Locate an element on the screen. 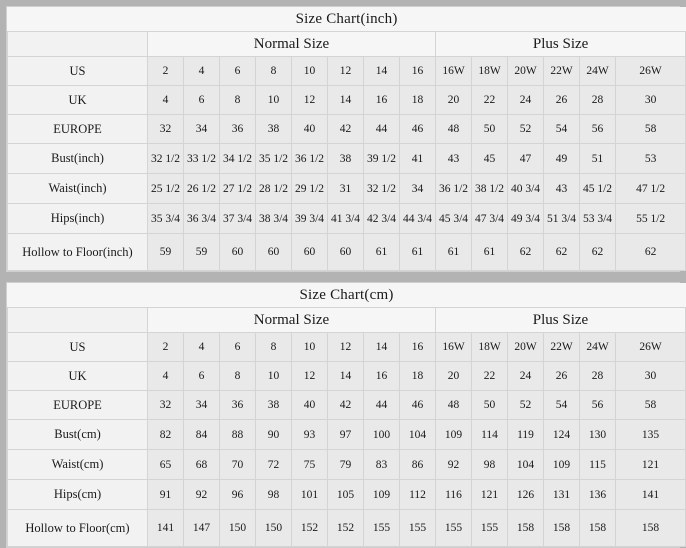 This screenshot has width=686, height=548. cell-value: 49 is located at coordinates (561, 158).